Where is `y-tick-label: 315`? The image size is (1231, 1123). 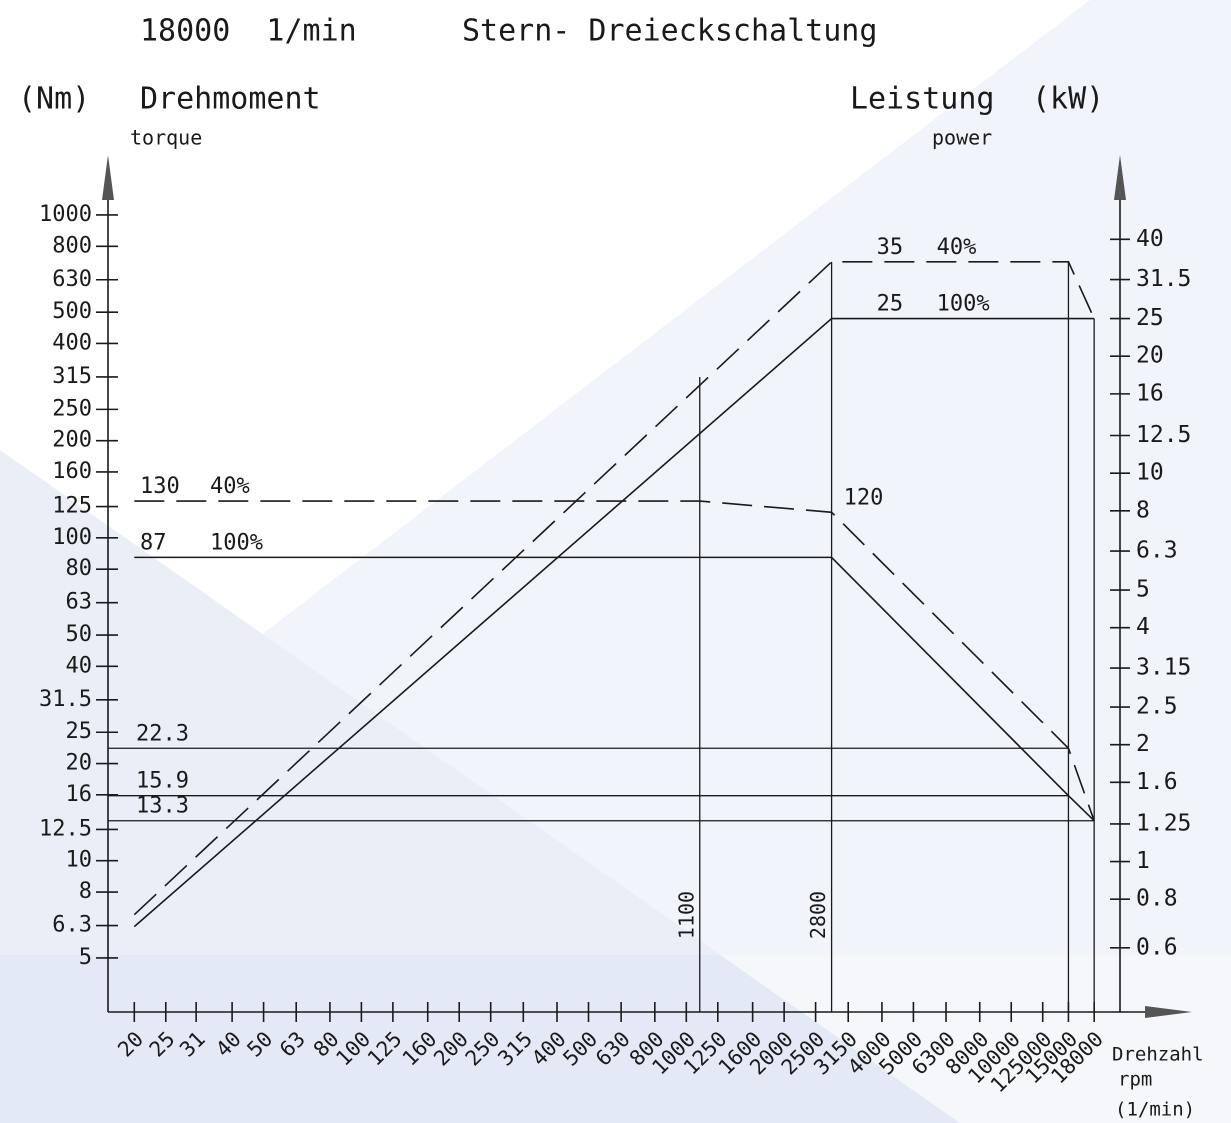 y-tick-label: 315 is located at coordinates (72, 376).